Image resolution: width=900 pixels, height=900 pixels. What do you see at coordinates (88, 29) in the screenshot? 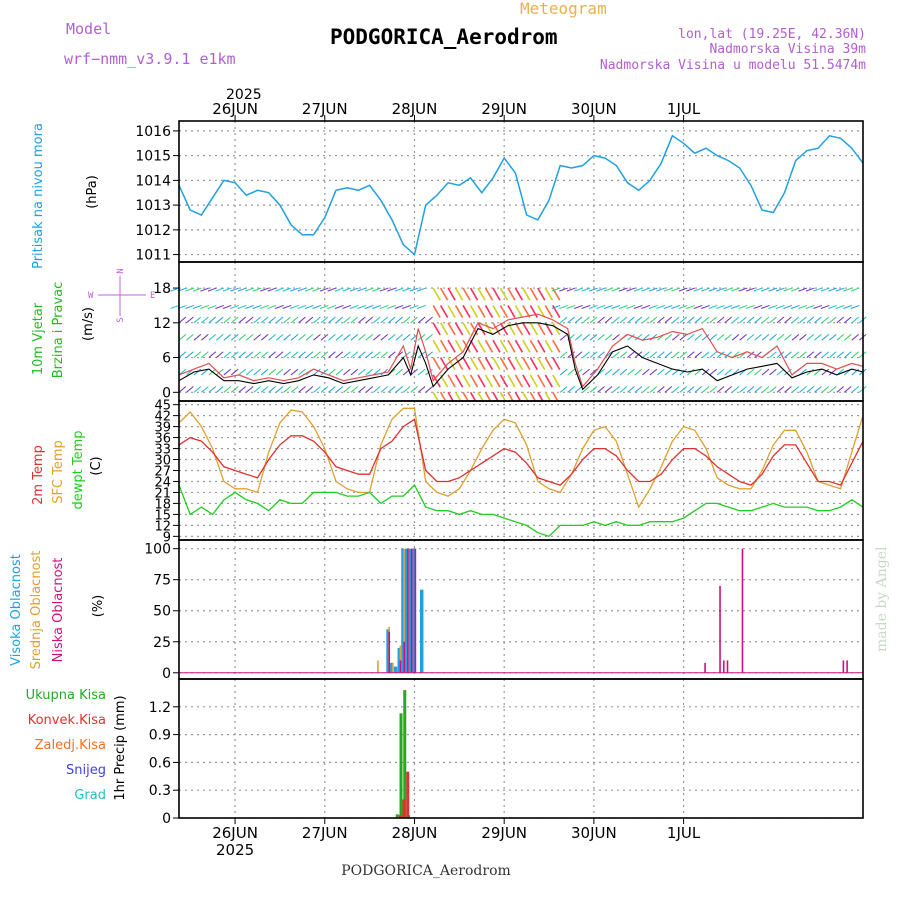
I see `model-label: Model` at bounding box center [88, 29].